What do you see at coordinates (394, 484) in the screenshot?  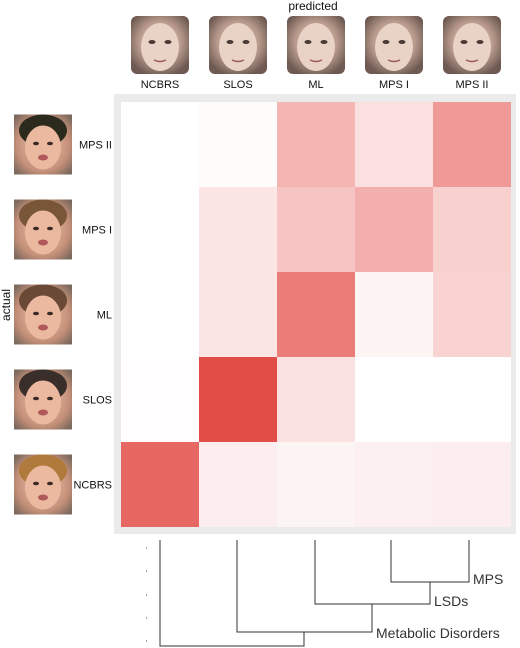 I see `cell-ncbrs-mps-i` at bounding box center [394, 484].